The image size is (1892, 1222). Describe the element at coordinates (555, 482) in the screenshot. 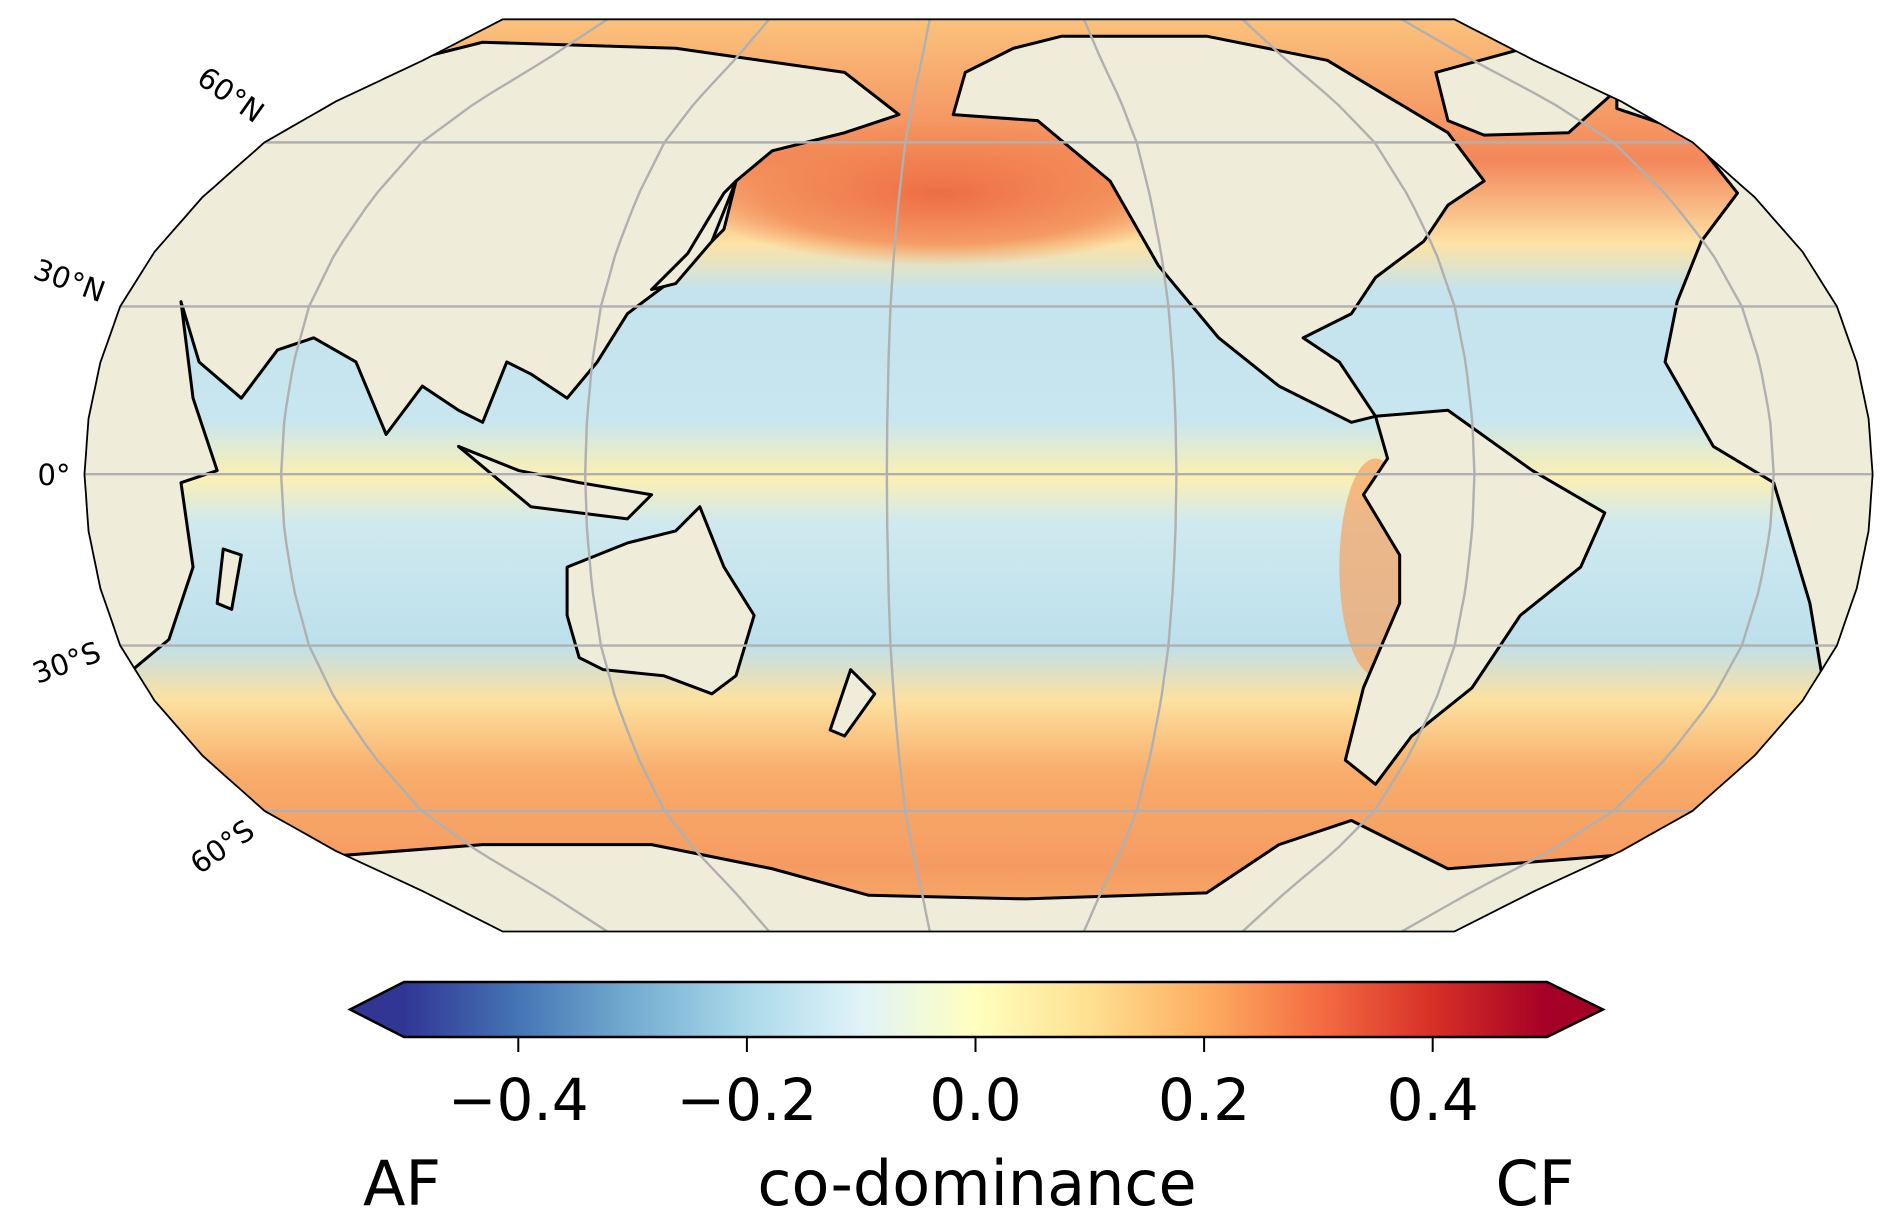

I see `indonesia` at that location.